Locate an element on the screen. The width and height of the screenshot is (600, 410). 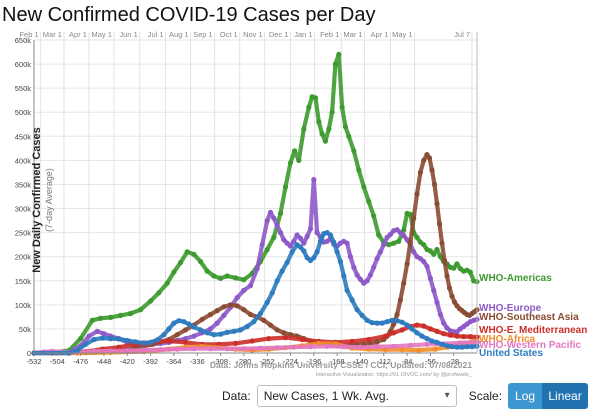
data-select: New Cases, 1 Wk. Avg. ▾ is located at coordinates (356, 396).